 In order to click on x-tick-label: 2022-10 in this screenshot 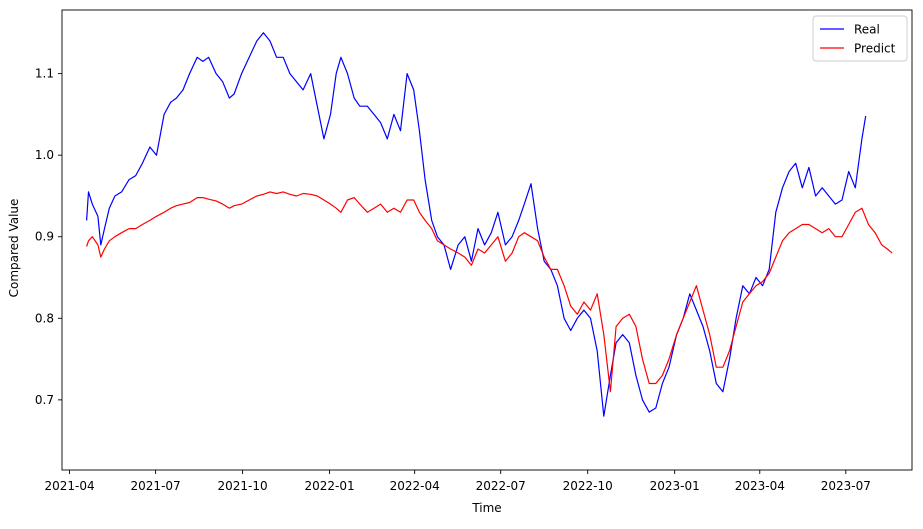, I will do `click(588, 486)`.